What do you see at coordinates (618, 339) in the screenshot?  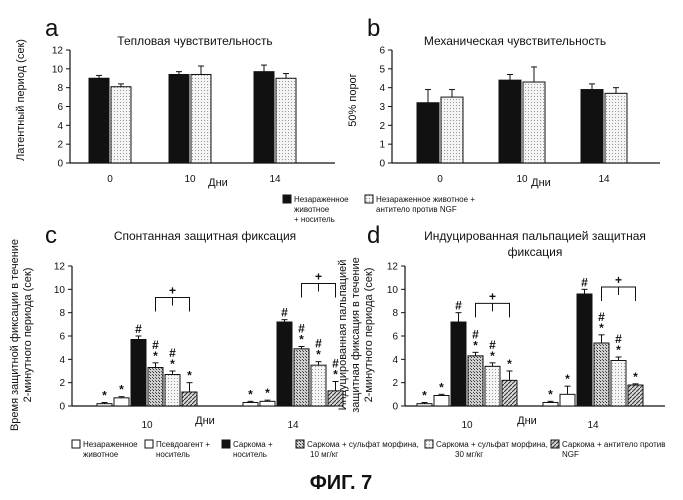 I see `panel-d-mark-s4-c1-1: #` at bounding box center [618, 339].